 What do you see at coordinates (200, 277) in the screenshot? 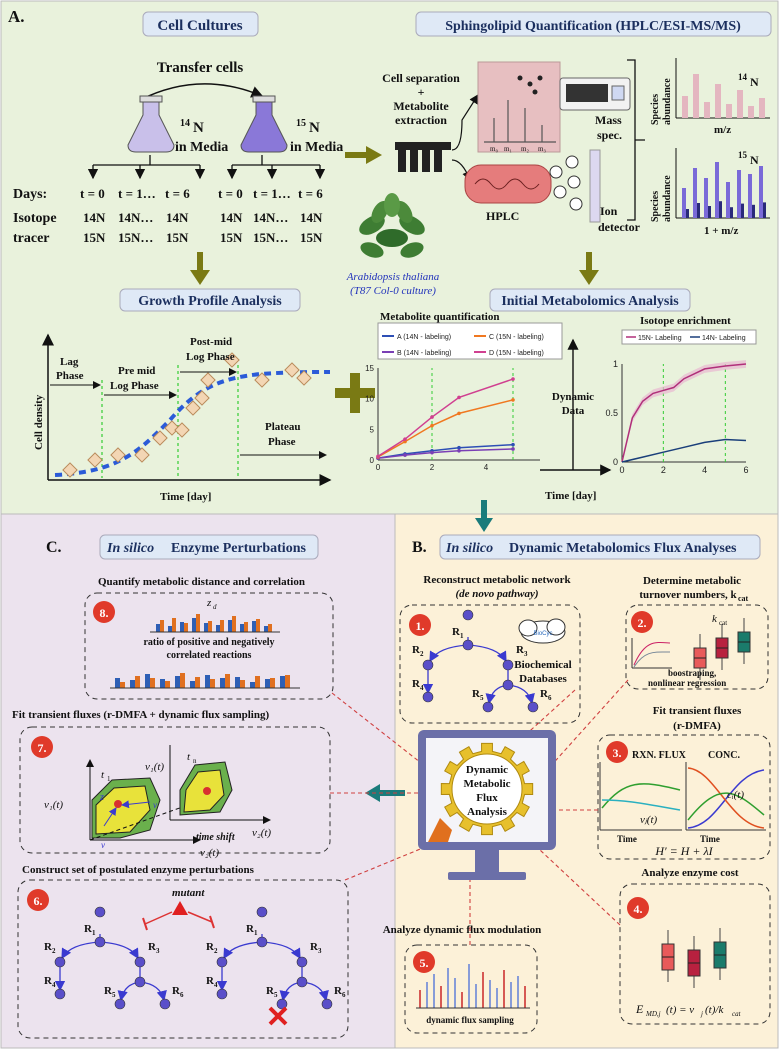
I see `olive-arrowhead-left` at bounding box center [200, 277].